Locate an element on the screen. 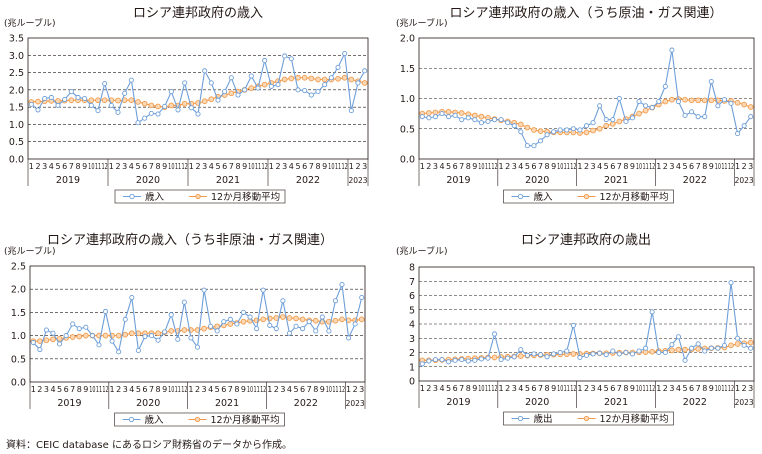  y-tick-label: 2.5 is located at coordinates (16, 73).